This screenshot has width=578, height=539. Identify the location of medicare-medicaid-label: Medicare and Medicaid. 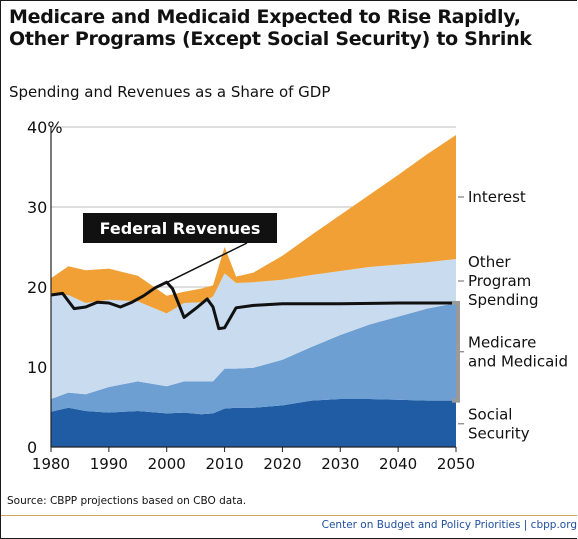
(518, 351).